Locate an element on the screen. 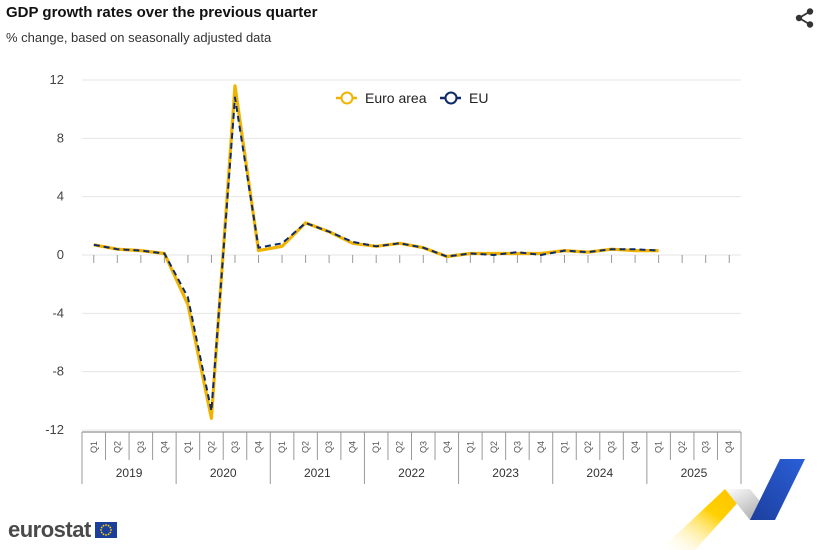 This screenshot has height=550, width=823. y-tick-label: 8 is located at coordinates (60, 137).